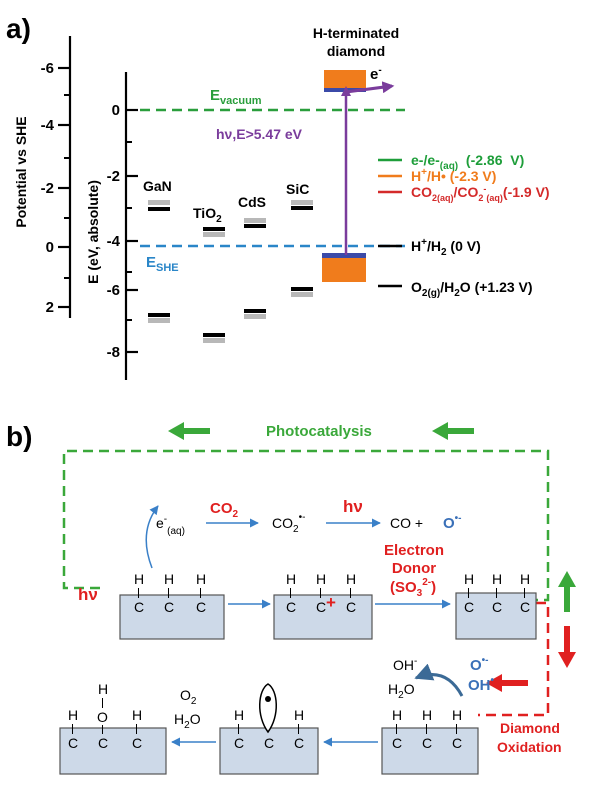  What do you see at coordinates (207, 215) in the screenshot?
I see `material-label-tio2: TiO2` at bounding box center [207, 215].